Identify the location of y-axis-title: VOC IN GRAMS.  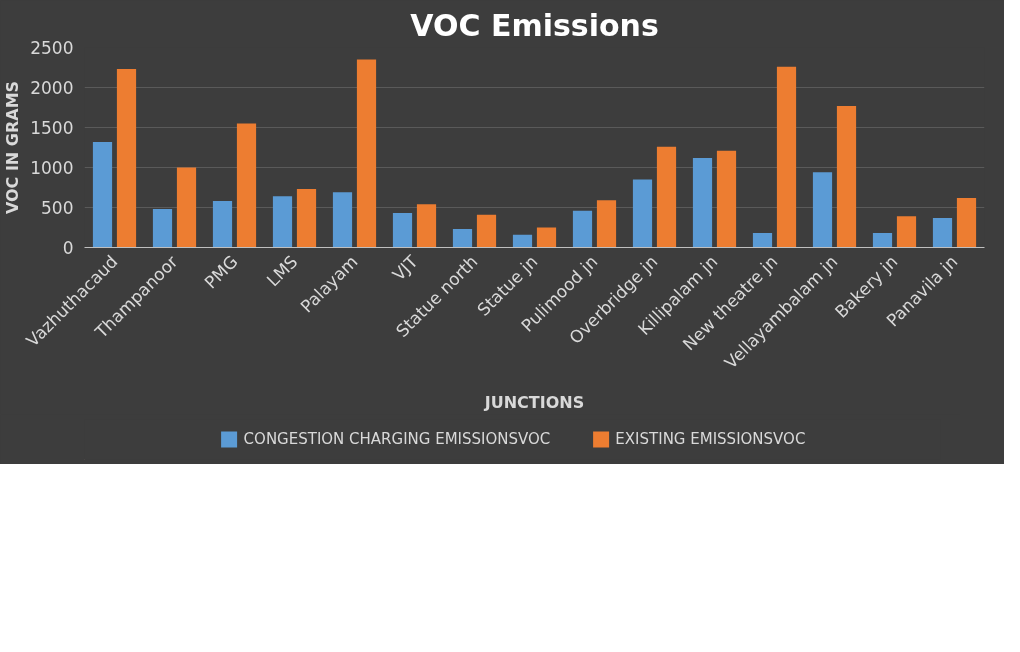
(13, 147).